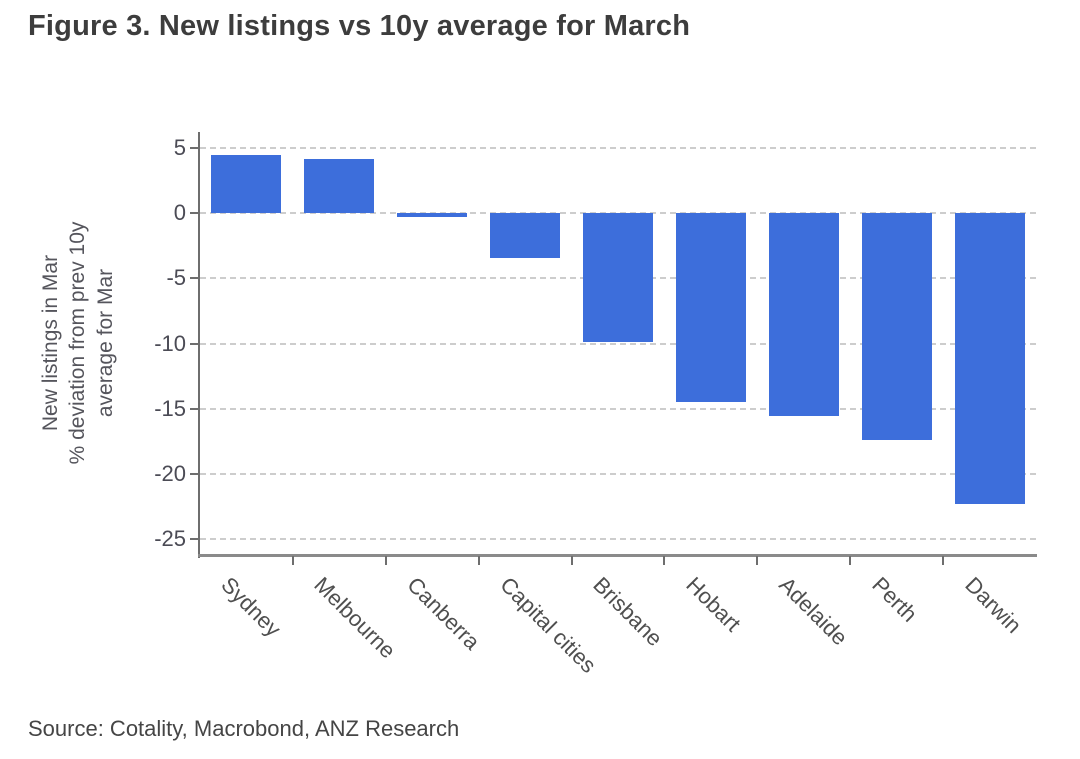  I want to click on y-tick-label: -15, so click(170, 408).